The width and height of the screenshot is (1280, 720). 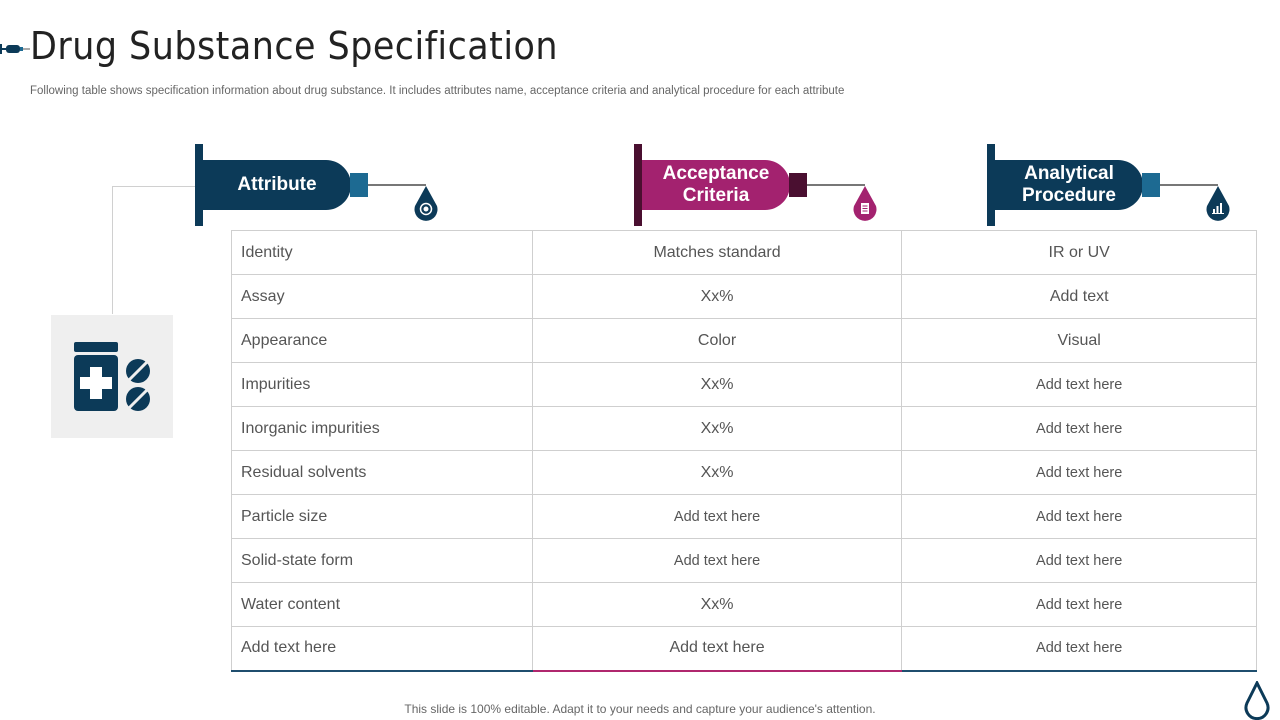 I want to click on table-row: Appearance Color Visual, so click(x=744, y=340).